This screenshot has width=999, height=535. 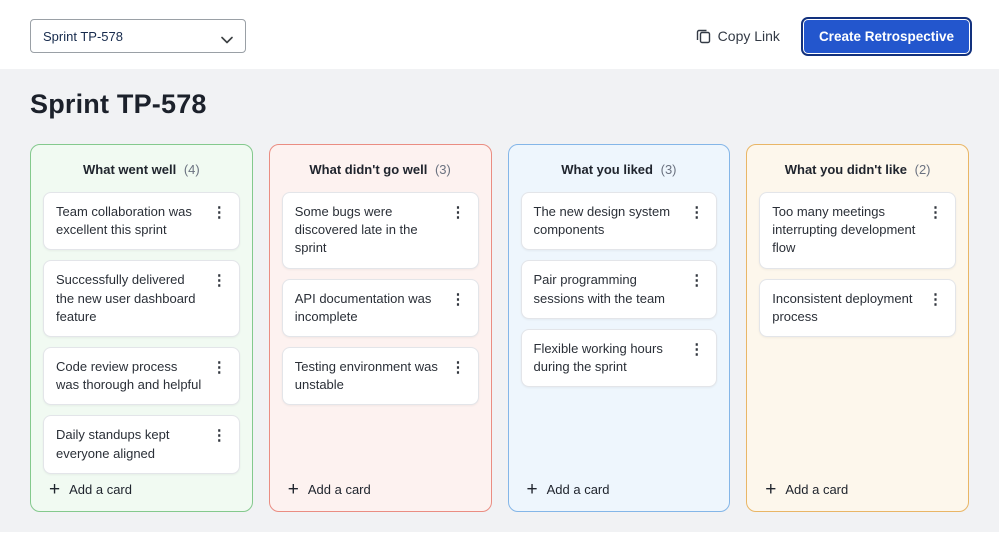 I want to click on card: The new design system components ⋮, so click(x=619, y=221).